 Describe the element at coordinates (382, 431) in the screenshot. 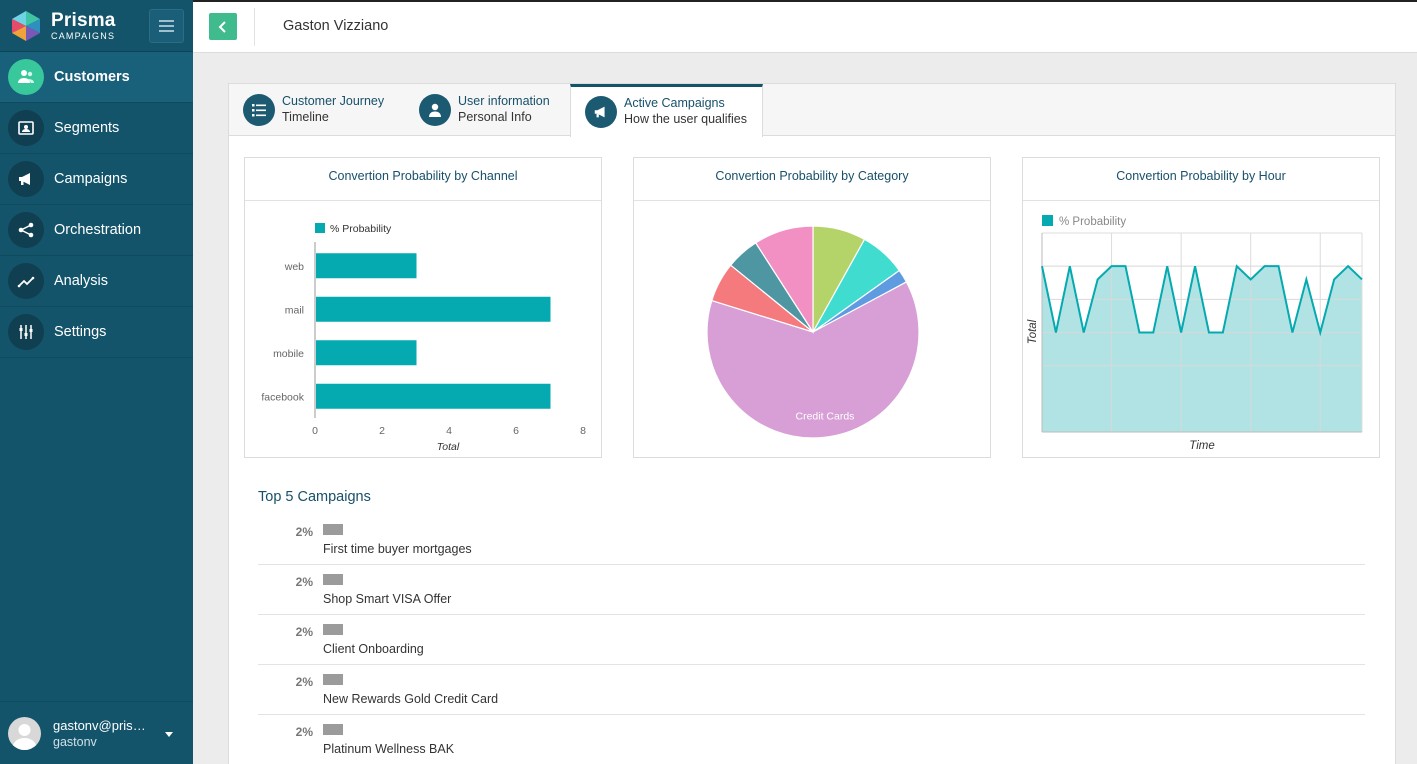

I see `x-tick-label: 2` at that location.